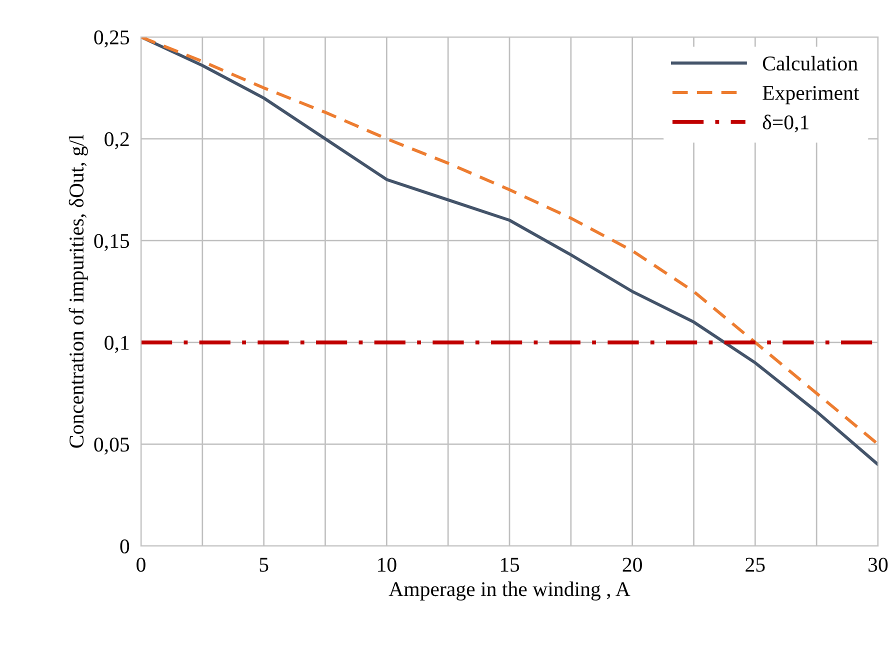  What do you see at coordinates (116, 141) in the screenshot?
I see `y-tick-label: 0,2` at bounding box center [116, 141].